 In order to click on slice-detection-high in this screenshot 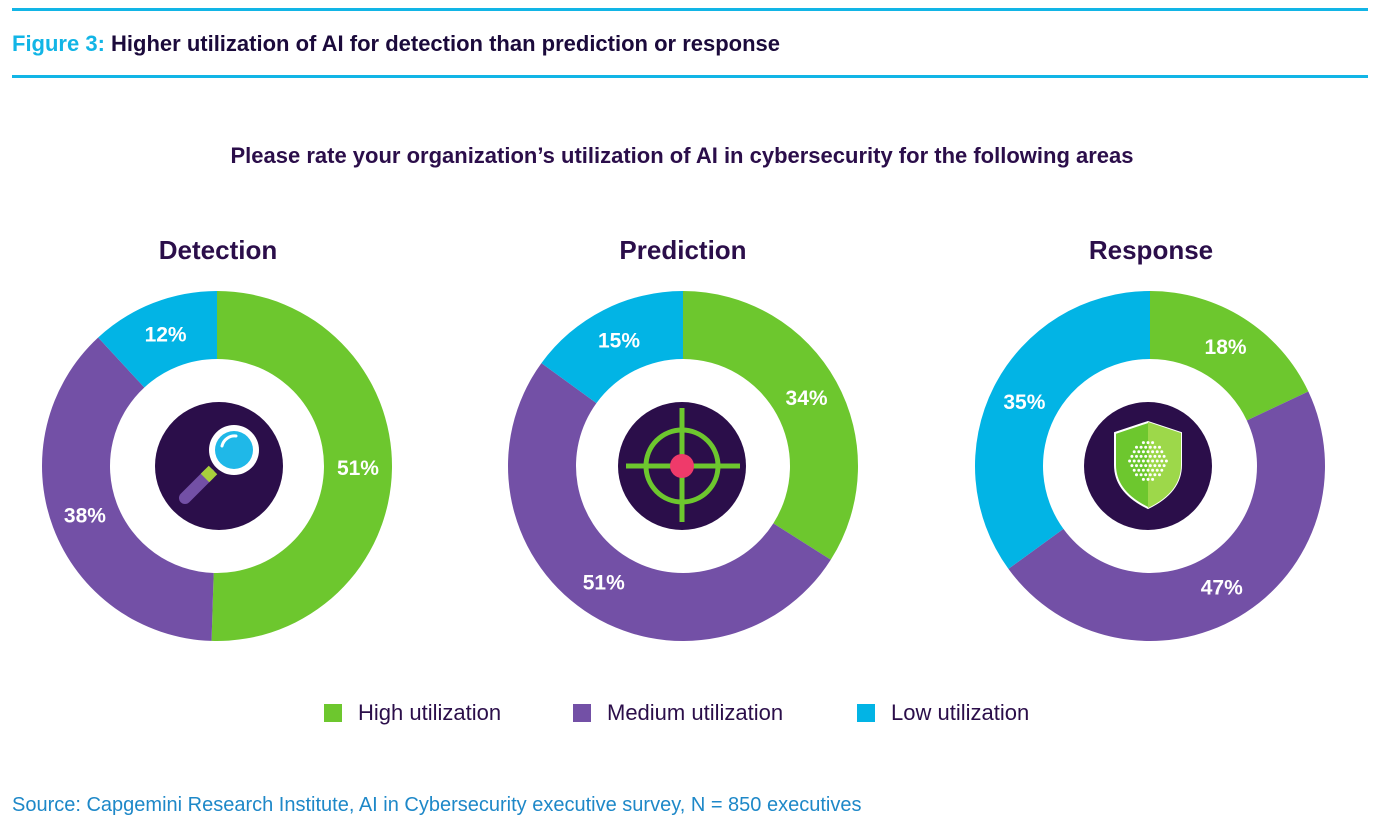, I will do `click(302, 466)`.